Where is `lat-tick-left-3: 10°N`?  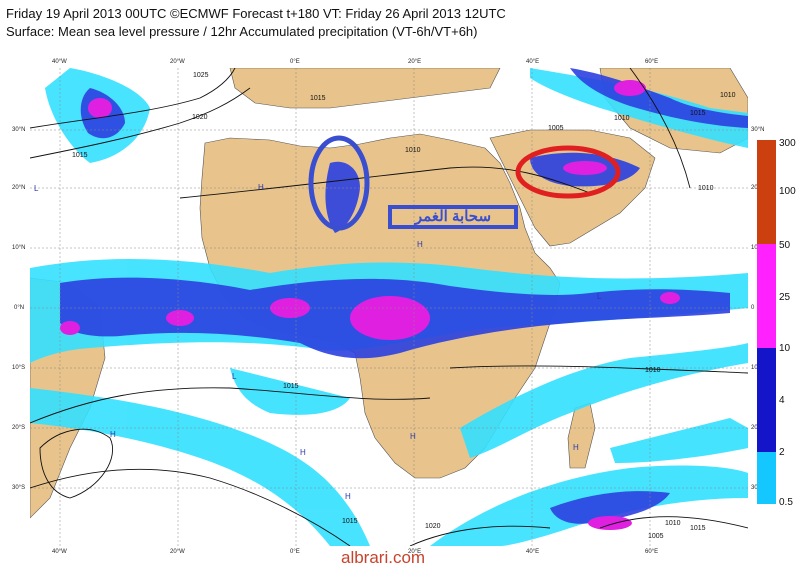 lat-tick-left-3: 10°N is located at coordinates (19, 248).